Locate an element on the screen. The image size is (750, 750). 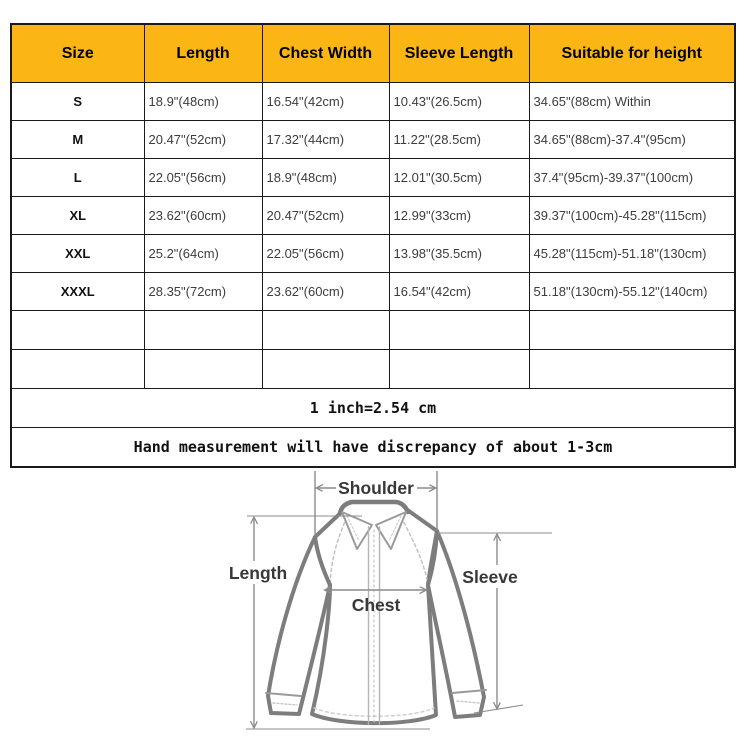
cell-height: 34.65"(88cm) Within is located at coordinates (632, 101).